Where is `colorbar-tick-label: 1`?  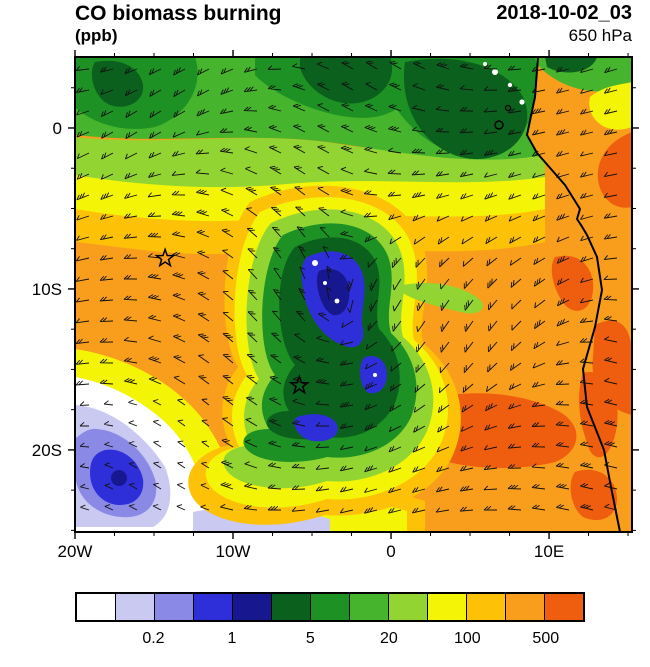 colorbar-tick-label: 1 is located at coordinates (232, 638).